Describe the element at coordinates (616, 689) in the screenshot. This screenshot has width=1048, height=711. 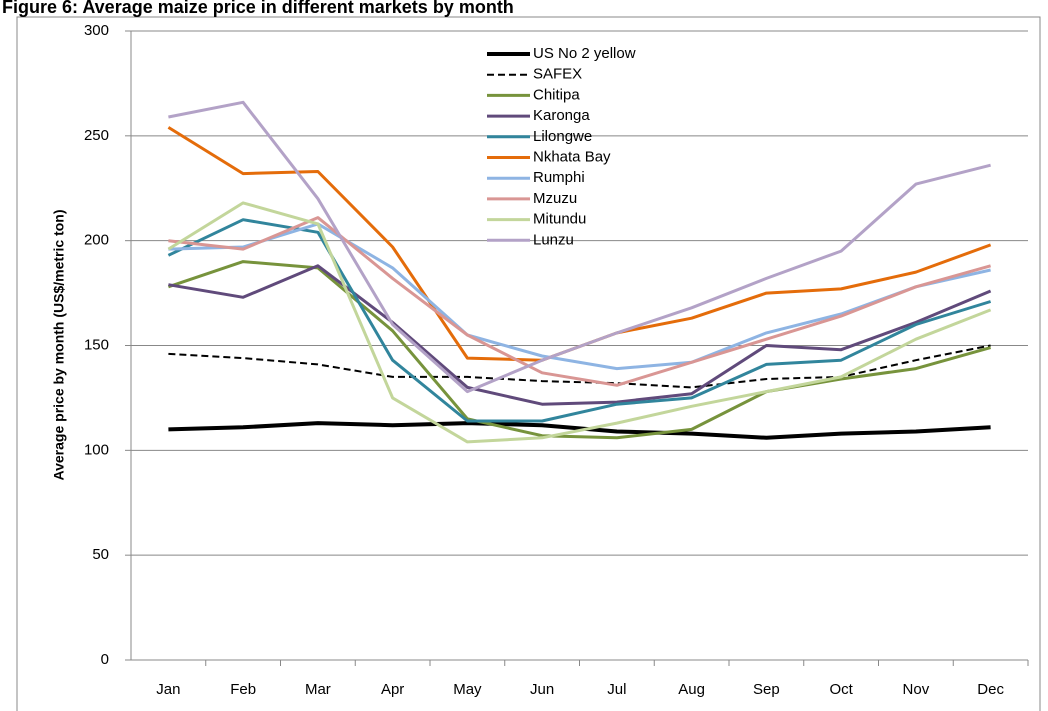
I see `x-tick-label: Jul` at that location.